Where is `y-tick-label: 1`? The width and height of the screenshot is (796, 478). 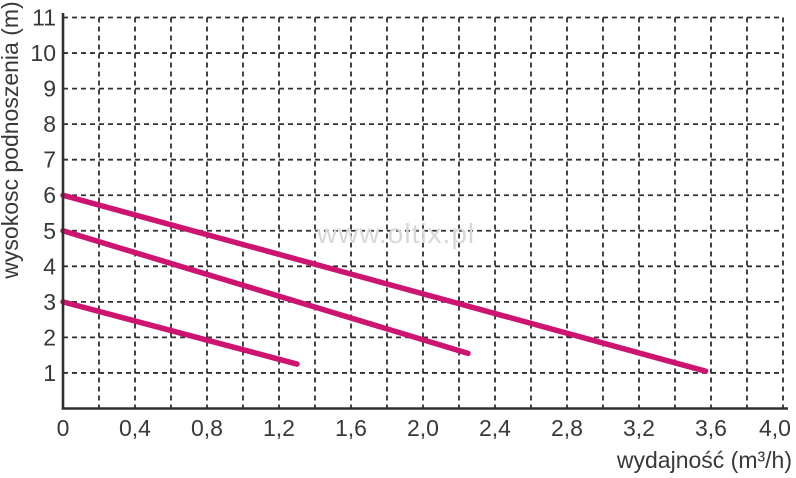
y-tick-label: 1 is located at coordinates (49, 373).